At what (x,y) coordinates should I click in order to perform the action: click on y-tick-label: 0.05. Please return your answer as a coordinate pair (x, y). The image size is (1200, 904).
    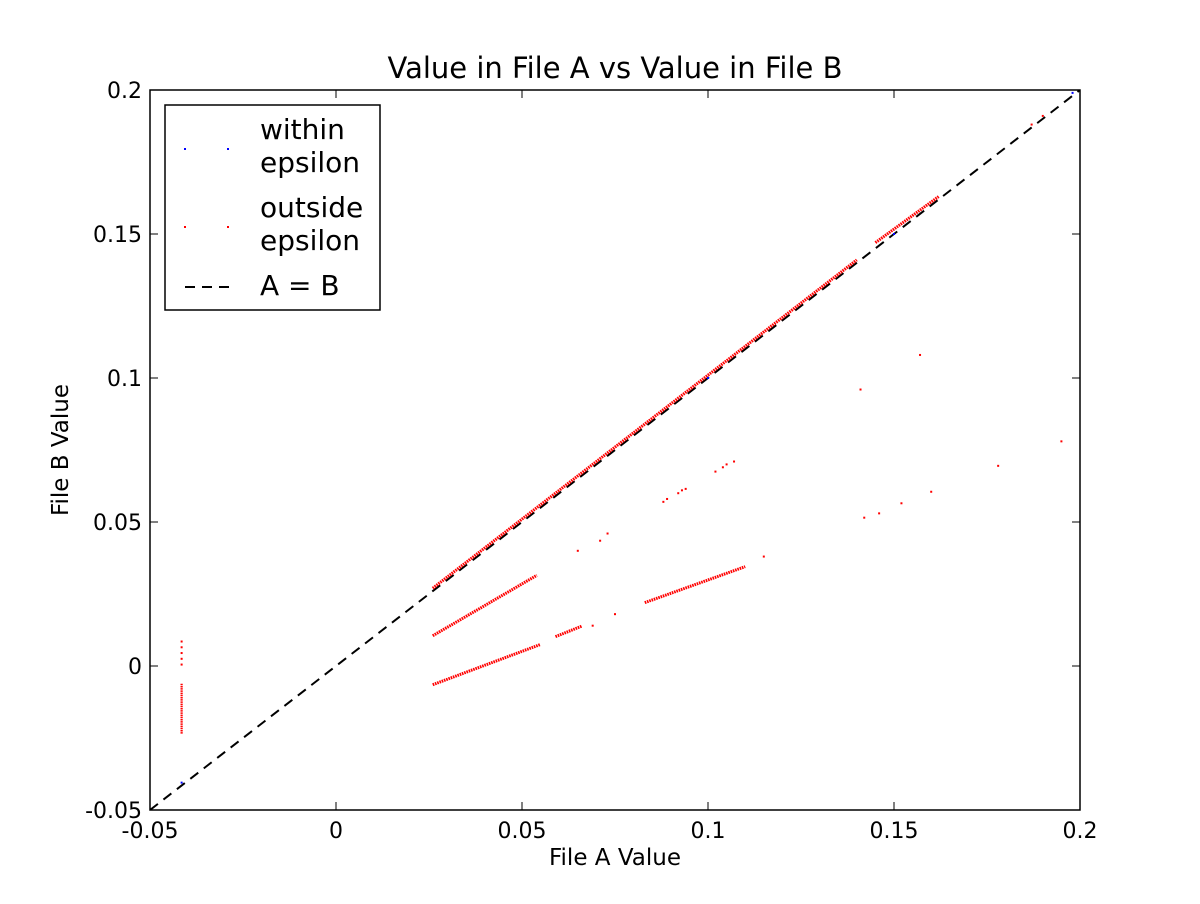
    Looking at the image, I should click on (117, 523).